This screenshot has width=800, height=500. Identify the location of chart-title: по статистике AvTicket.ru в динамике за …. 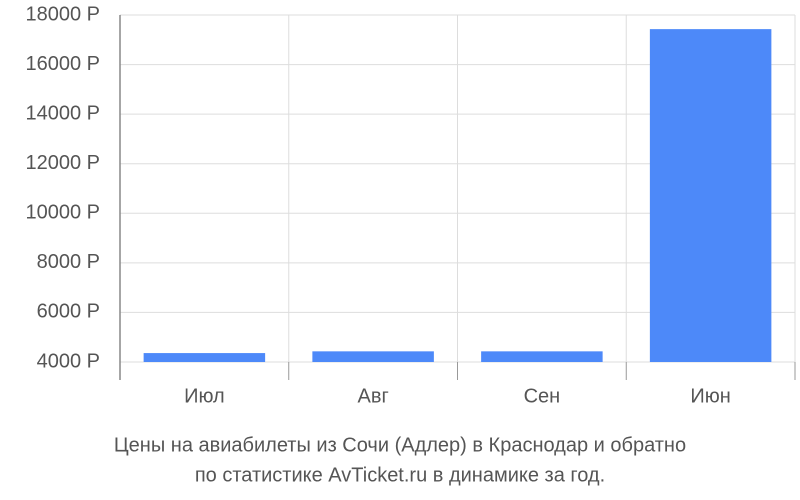
(400, 475).